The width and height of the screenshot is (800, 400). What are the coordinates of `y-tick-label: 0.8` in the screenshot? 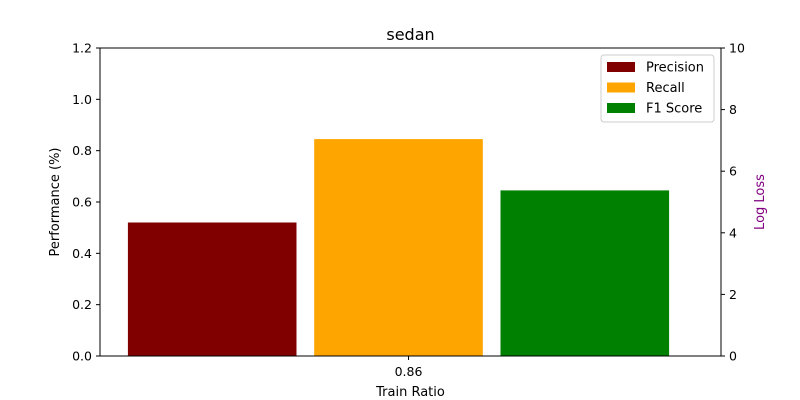 It's located at (82, 150).